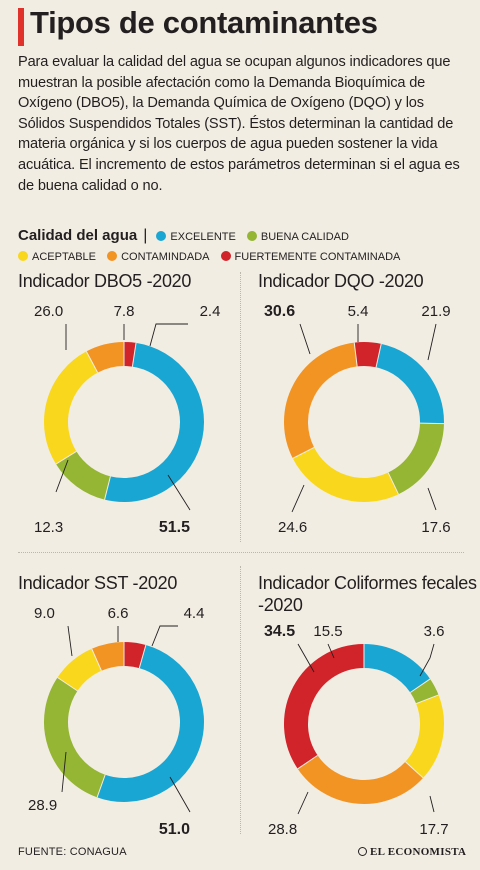 Image resolution: width=480 pixels, height=870 pixels. I want to click on donut-chart-sst: 51.0 28.9 9.0 6.6 4.4, so click(116, 721).